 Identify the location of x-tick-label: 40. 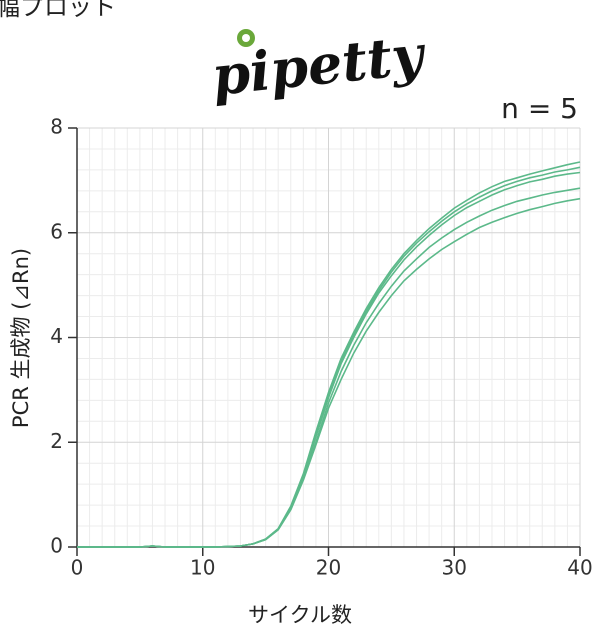
(579, 568).